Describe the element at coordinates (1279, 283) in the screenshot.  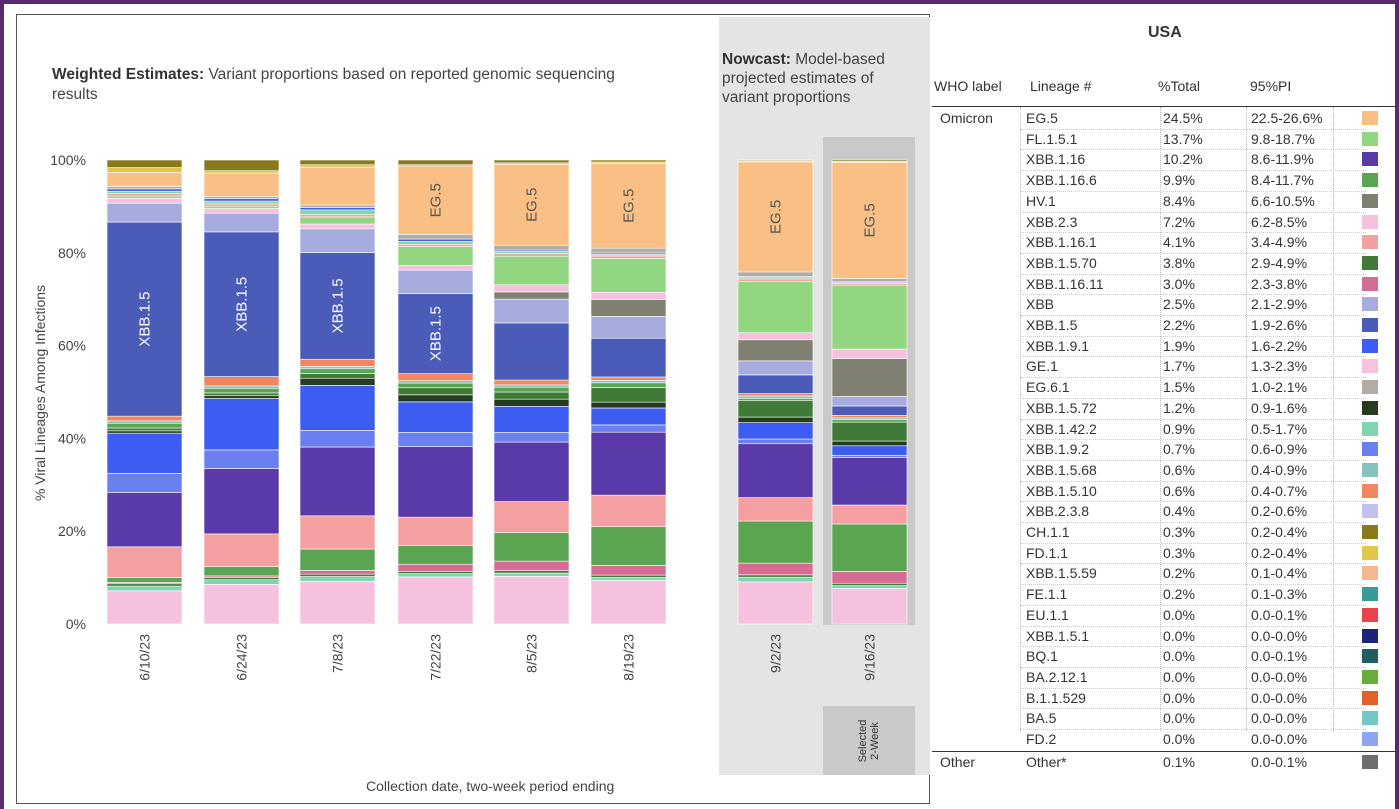
I see `pi-cell: 2.3-3.8%` at that location.